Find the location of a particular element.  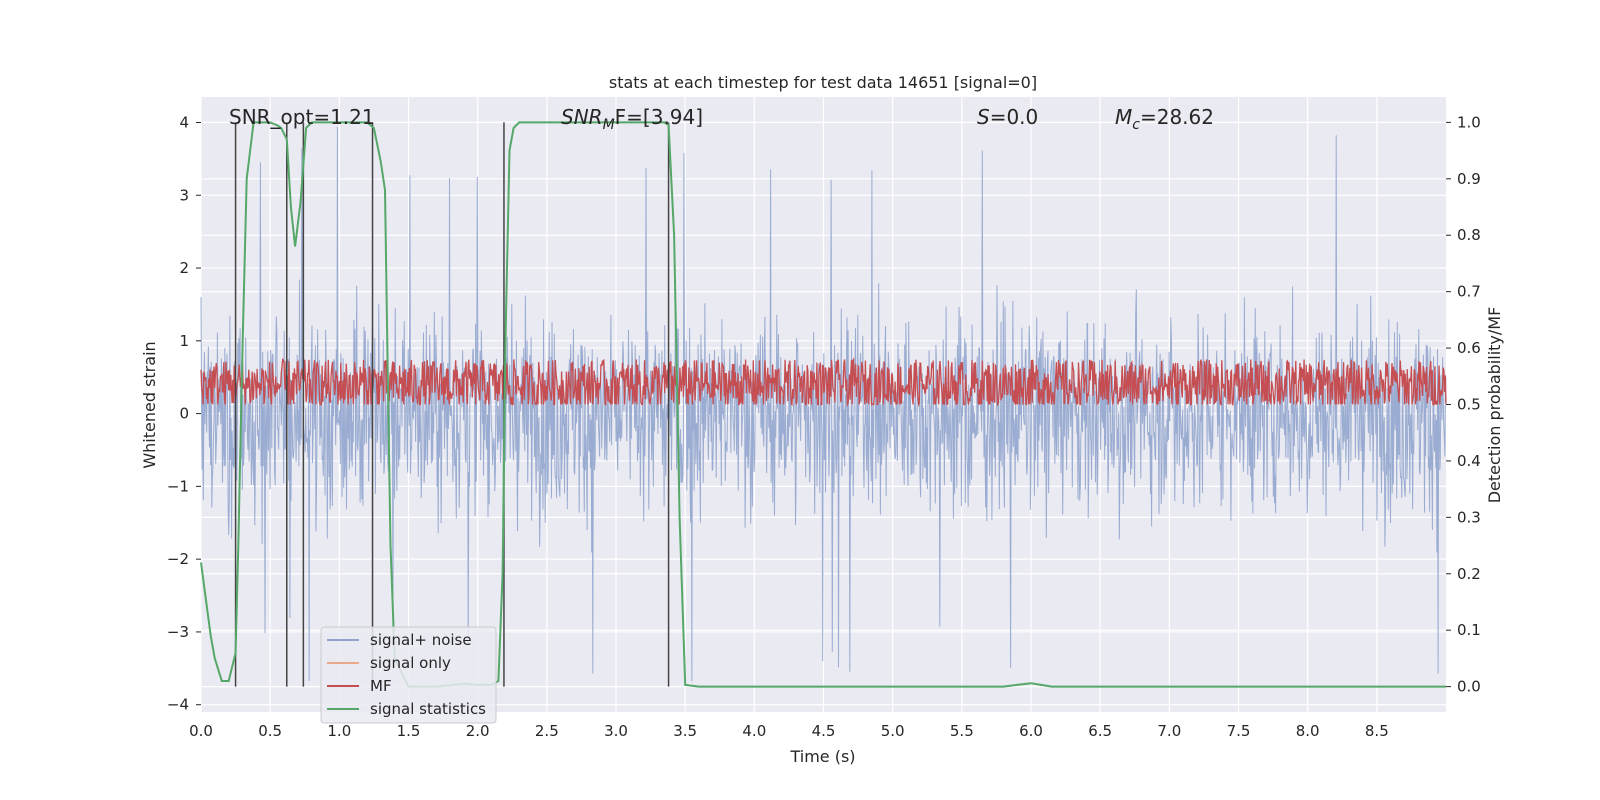

y-right-tick-label: 0.7 is located at coordinates (1469, 292).